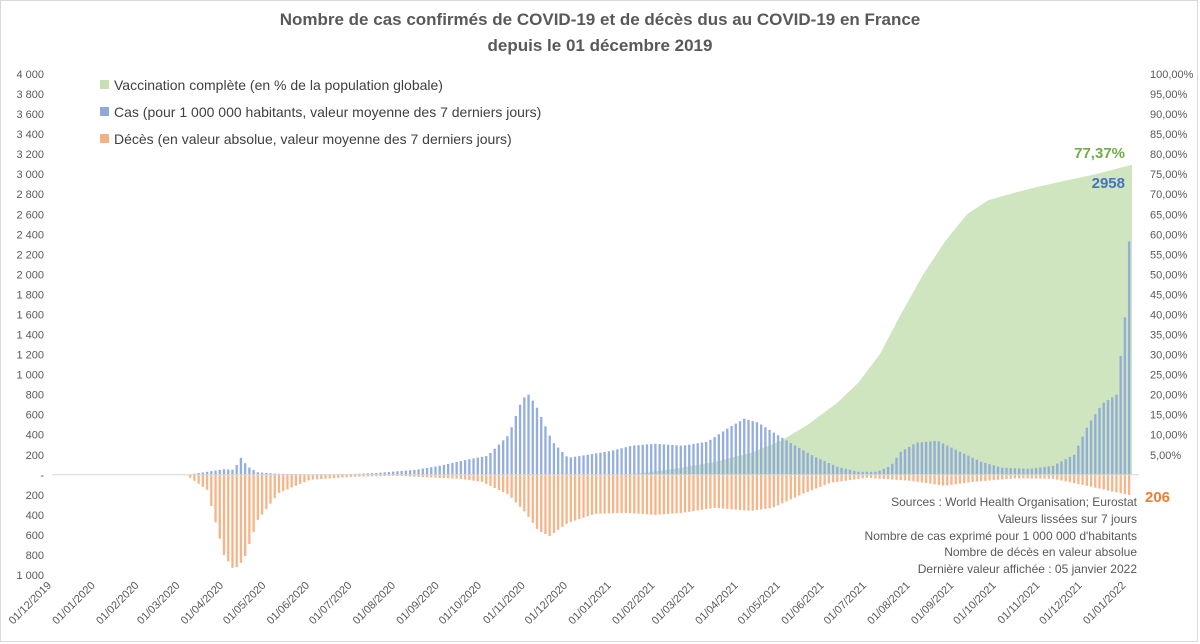 This screenshot has width=1200, height=644. Describe the element at coordinates (1169, 215) in the screenshot. I see `right-tick-label: 65,00%` at that location.